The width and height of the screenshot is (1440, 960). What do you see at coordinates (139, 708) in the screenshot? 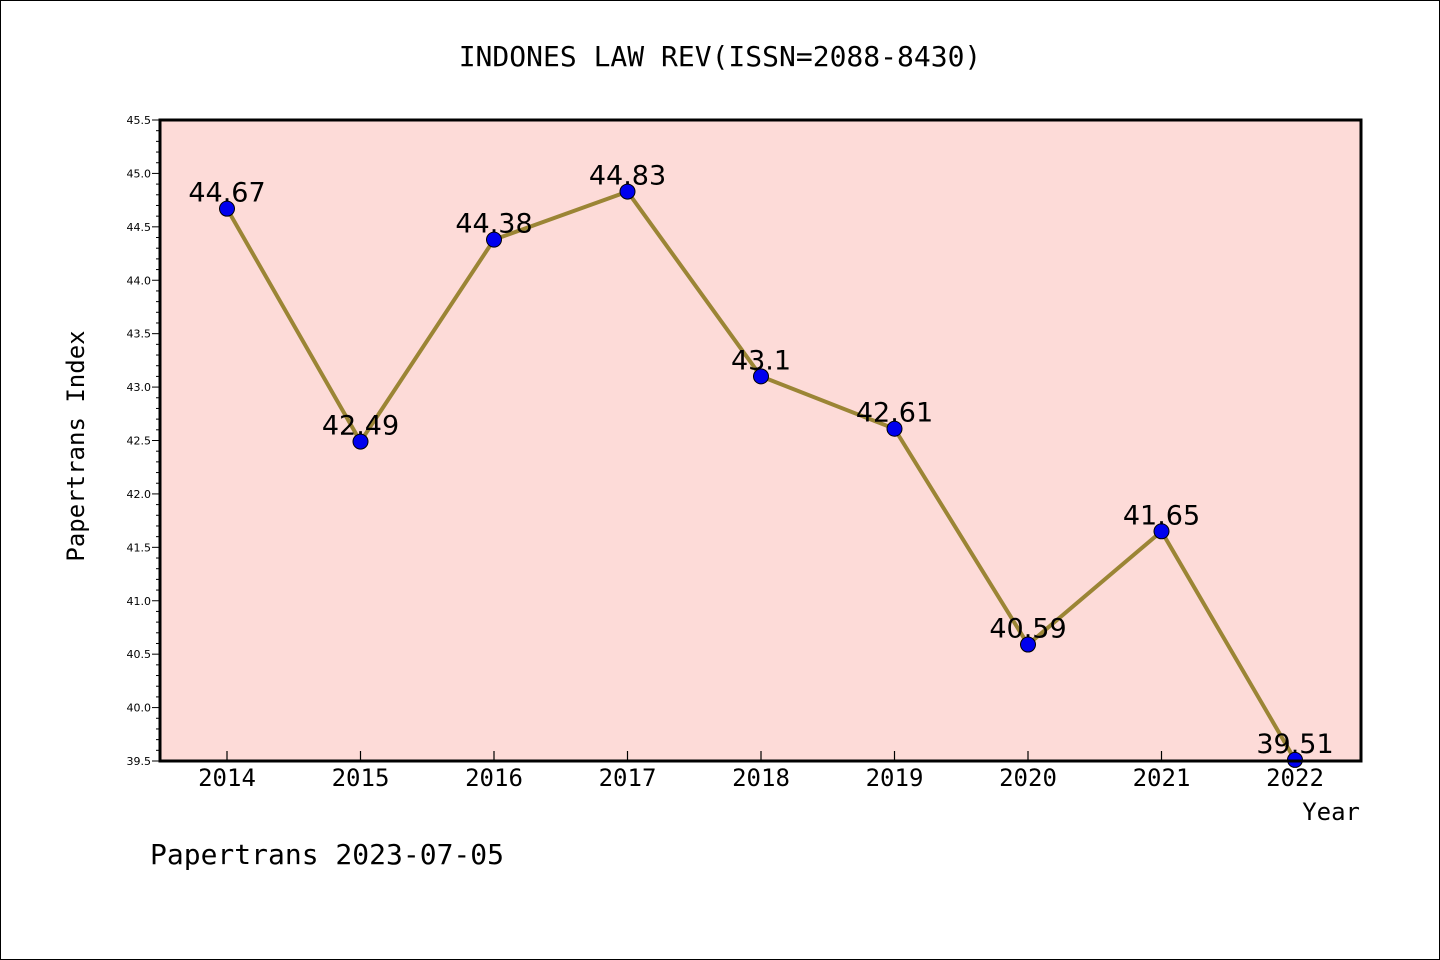
I see `y-tick-label: 40.0` at bounding box center [139, 708].